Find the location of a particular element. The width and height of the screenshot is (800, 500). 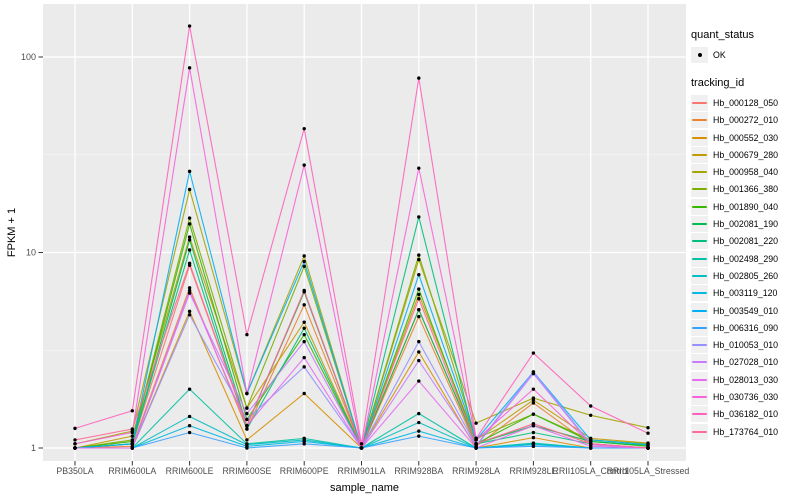

x-tick-label: RRIM600LE is located at coordinates (190, 471).